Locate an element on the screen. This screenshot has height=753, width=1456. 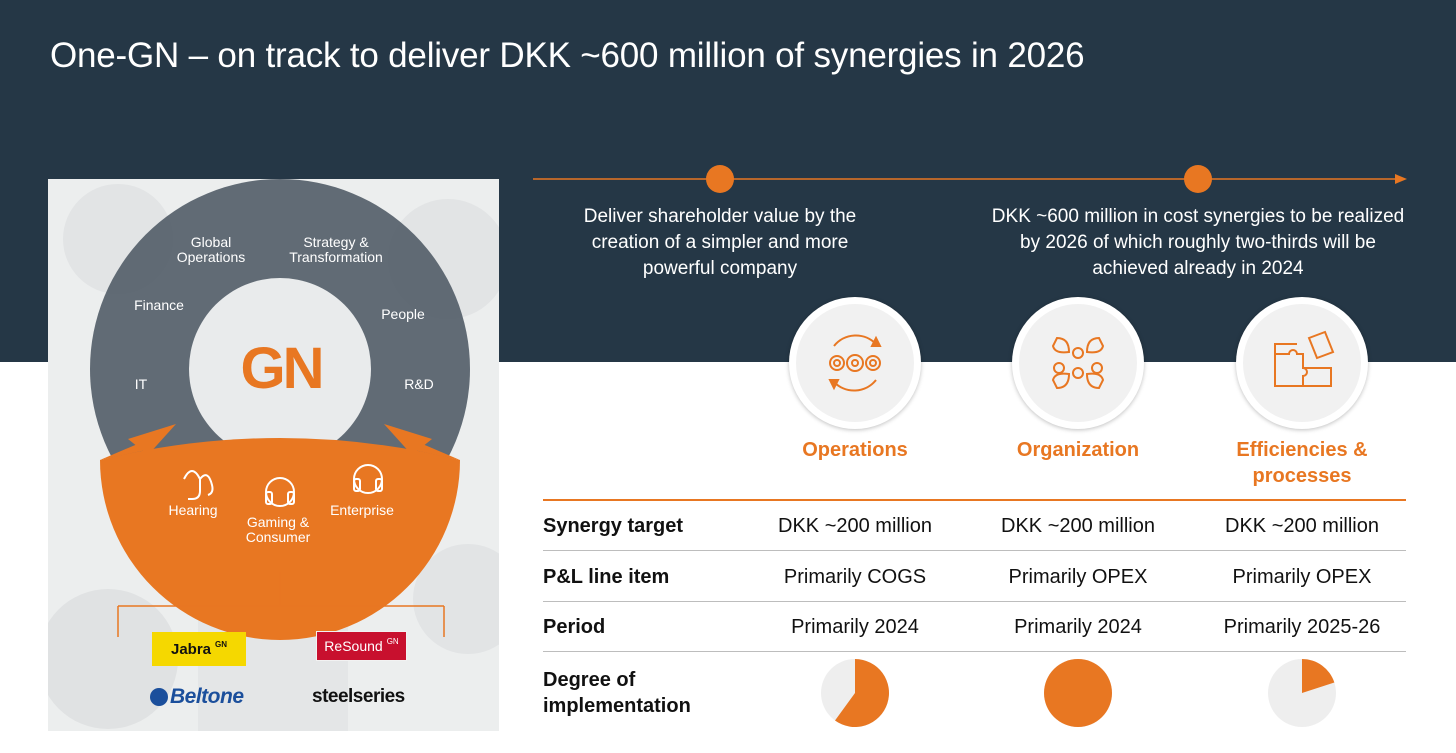
beltone-logo: Beltone is located at coordinates (197, 697).